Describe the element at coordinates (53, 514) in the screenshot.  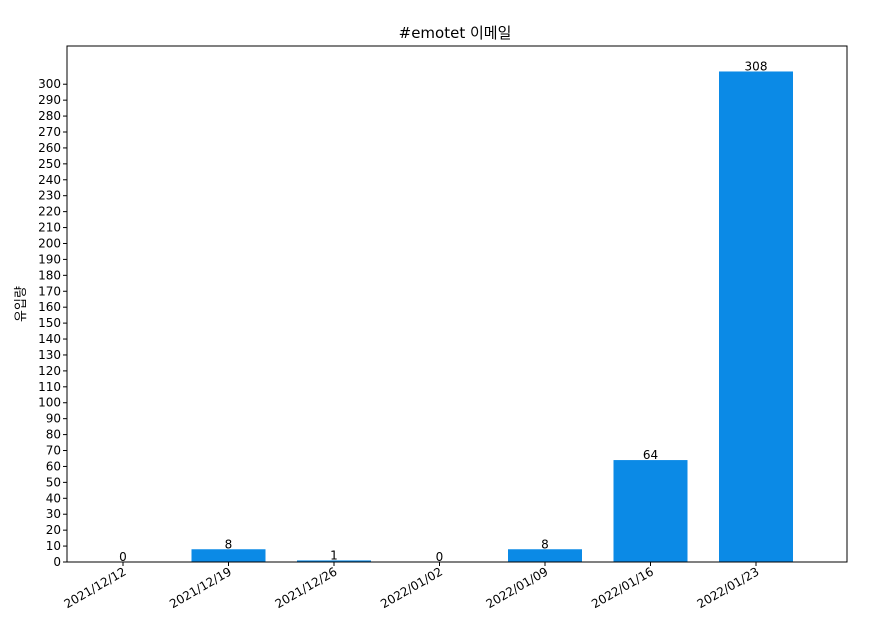
I see `y-tick-label: 30` at that location.